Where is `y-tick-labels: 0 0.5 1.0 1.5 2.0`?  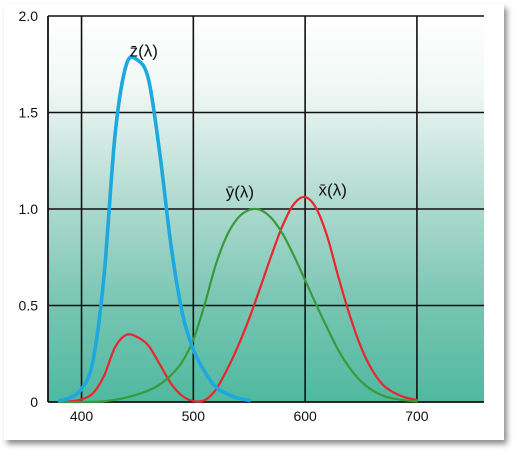 y-tick-labels: 0 0.5 1.0 1.5 2.0 is located at coordinates (29, 209).